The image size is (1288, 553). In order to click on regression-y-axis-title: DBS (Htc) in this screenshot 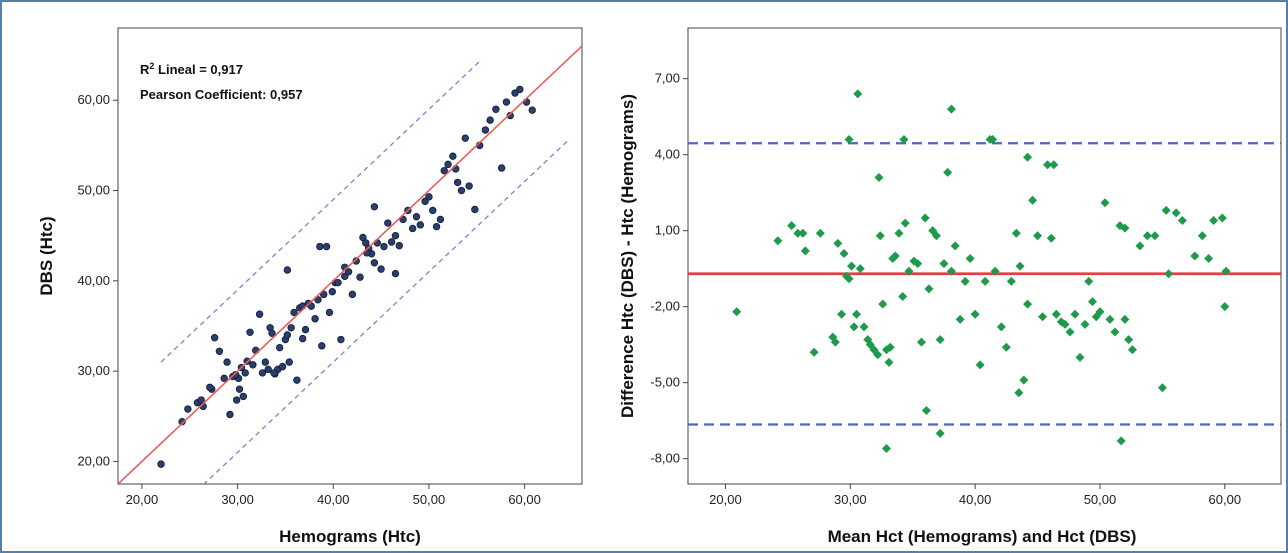, I will do `click(46, 255)`.